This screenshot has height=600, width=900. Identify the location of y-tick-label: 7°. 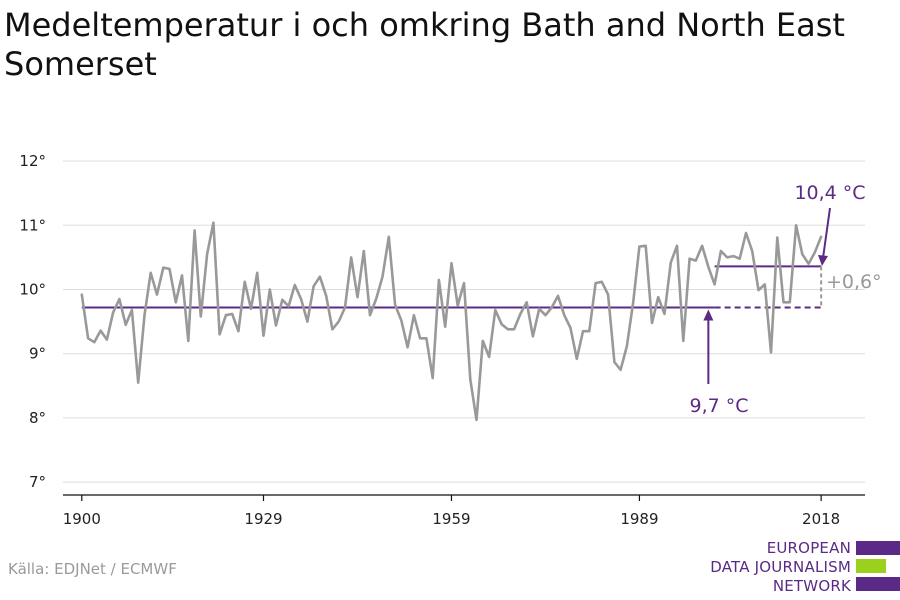
(37, 482).